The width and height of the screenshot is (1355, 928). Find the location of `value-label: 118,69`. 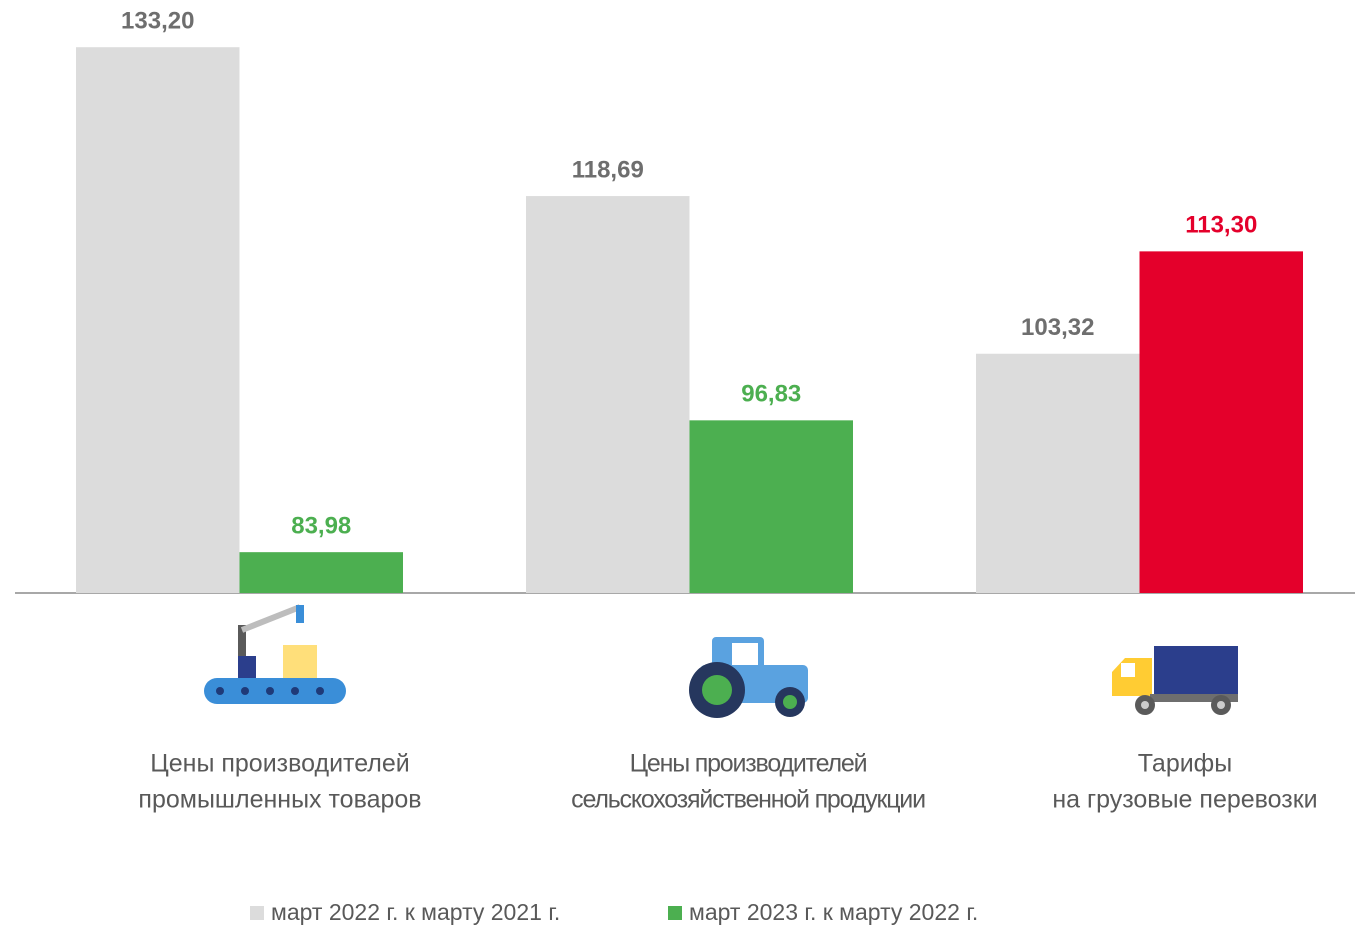

value-label: 118,69 is located at coordinates (608, 169).